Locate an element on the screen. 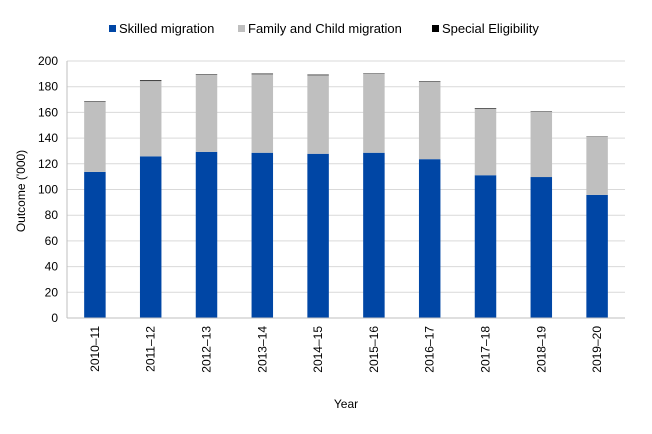  y-tick-label: 180 is located at coordinates (48, 87).